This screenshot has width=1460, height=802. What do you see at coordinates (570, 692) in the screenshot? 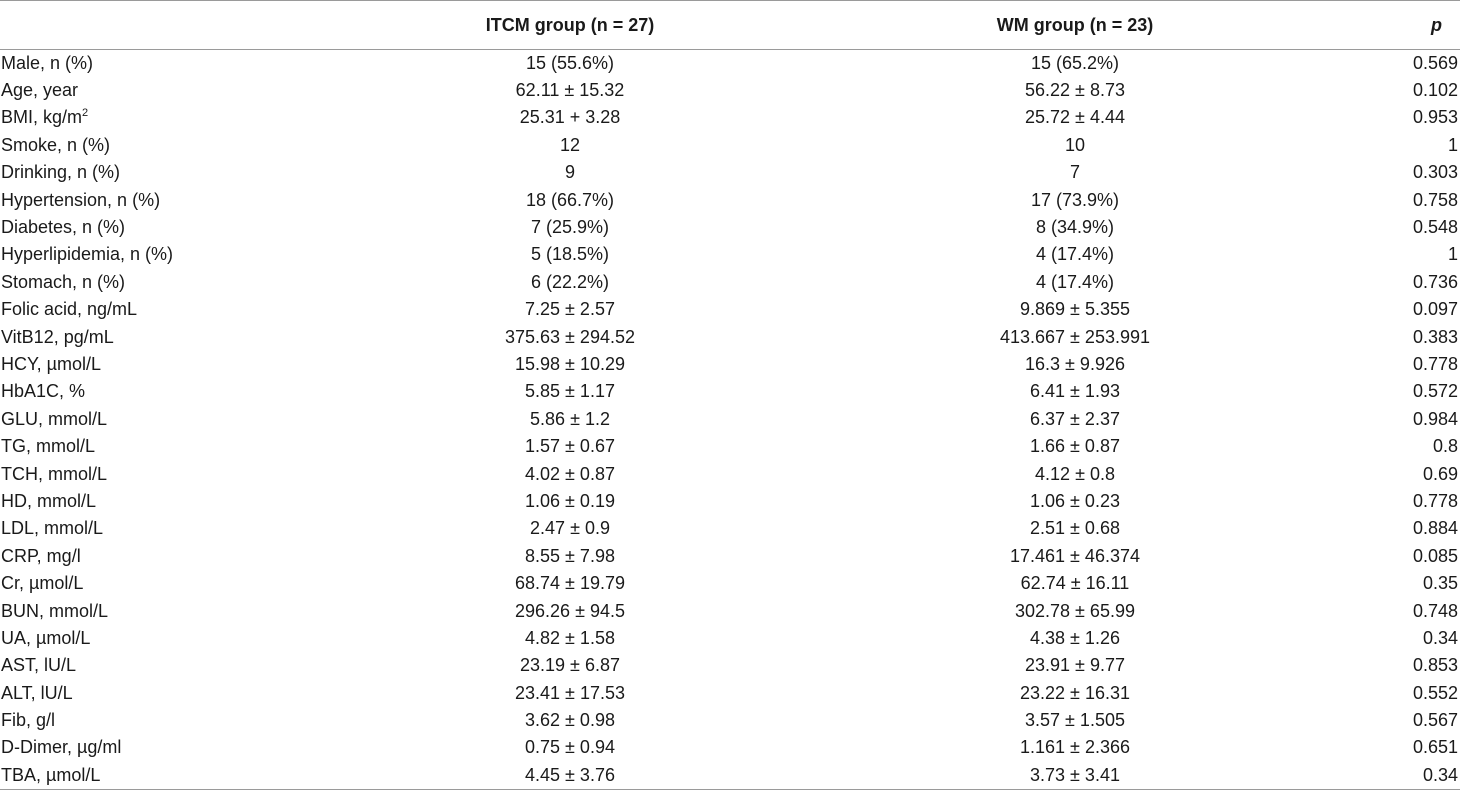
I see `itcm-value: 23.41 ± 17.53` at bounding box center [570, 692].